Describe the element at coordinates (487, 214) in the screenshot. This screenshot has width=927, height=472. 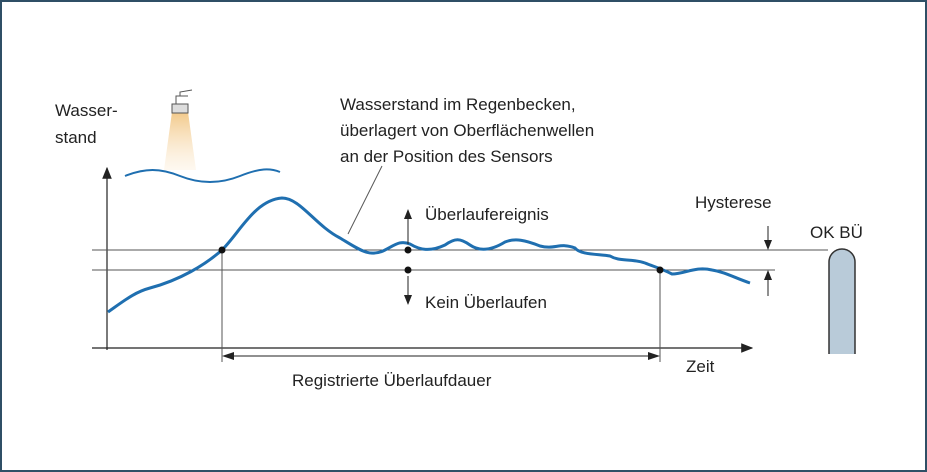
I see `overflow-label: Überlaufereignis` at that location.